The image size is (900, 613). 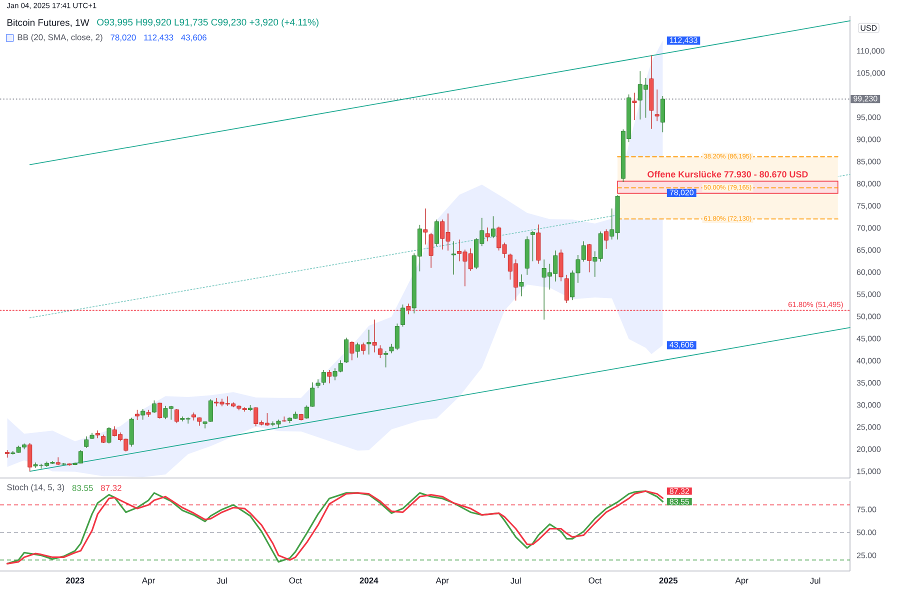 What do you see at coordinates (668, 581) in the screenshot?
I see `x-tick-label: 2025` at bounding box center [668, 581].